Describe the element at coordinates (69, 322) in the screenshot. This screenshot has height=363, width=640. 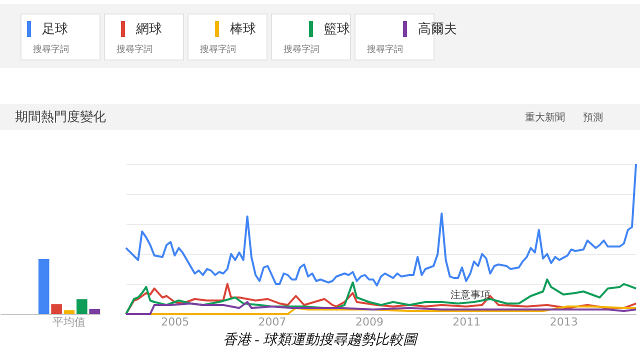
I see `x-tick-label: 平均值` at that location.